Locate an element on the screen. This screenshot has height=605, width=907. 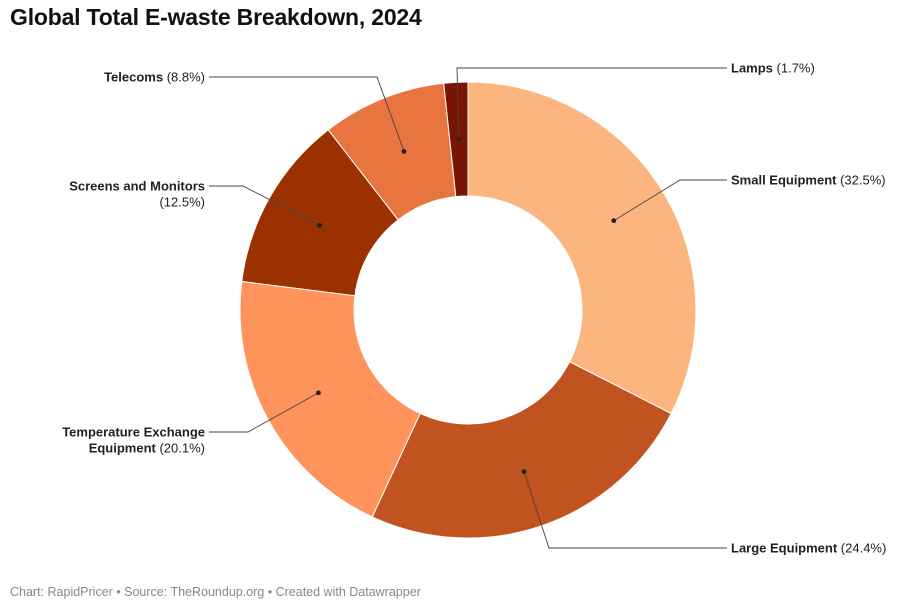
slice-label: Large Equipment (24.4%) is located at coordinates (808, 548).